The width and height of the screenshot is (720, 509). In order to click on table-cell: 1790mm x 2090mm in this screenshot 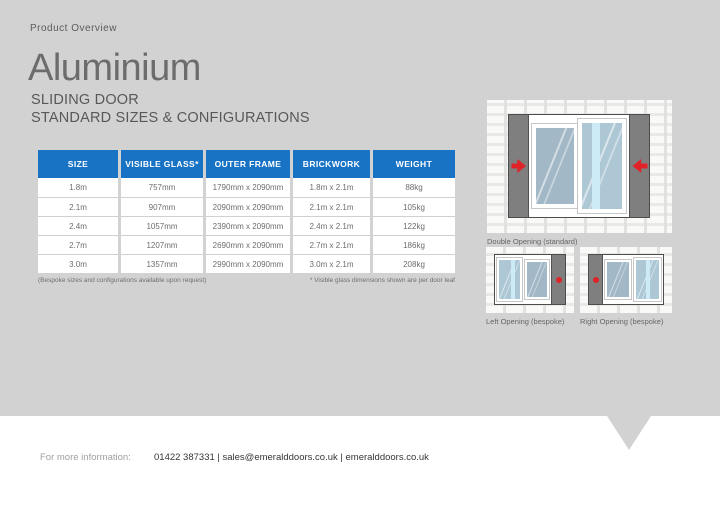, I will do `click(248, 187)`.